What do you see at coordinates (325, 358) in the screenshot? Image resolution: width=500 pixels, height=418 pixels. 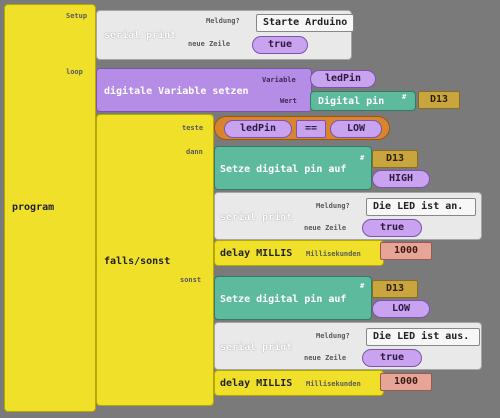 I see `else-field-newline: neue Zeile` at bounding box center [325, 358].